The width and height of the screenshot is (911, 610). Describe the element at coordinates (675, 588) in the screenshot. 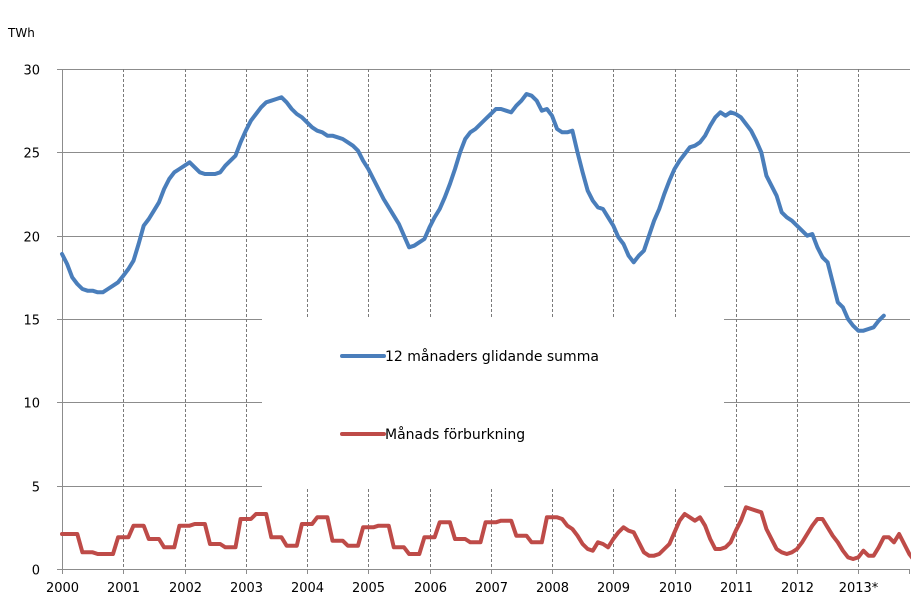

I see `x-tick-label: 2010` at that location.